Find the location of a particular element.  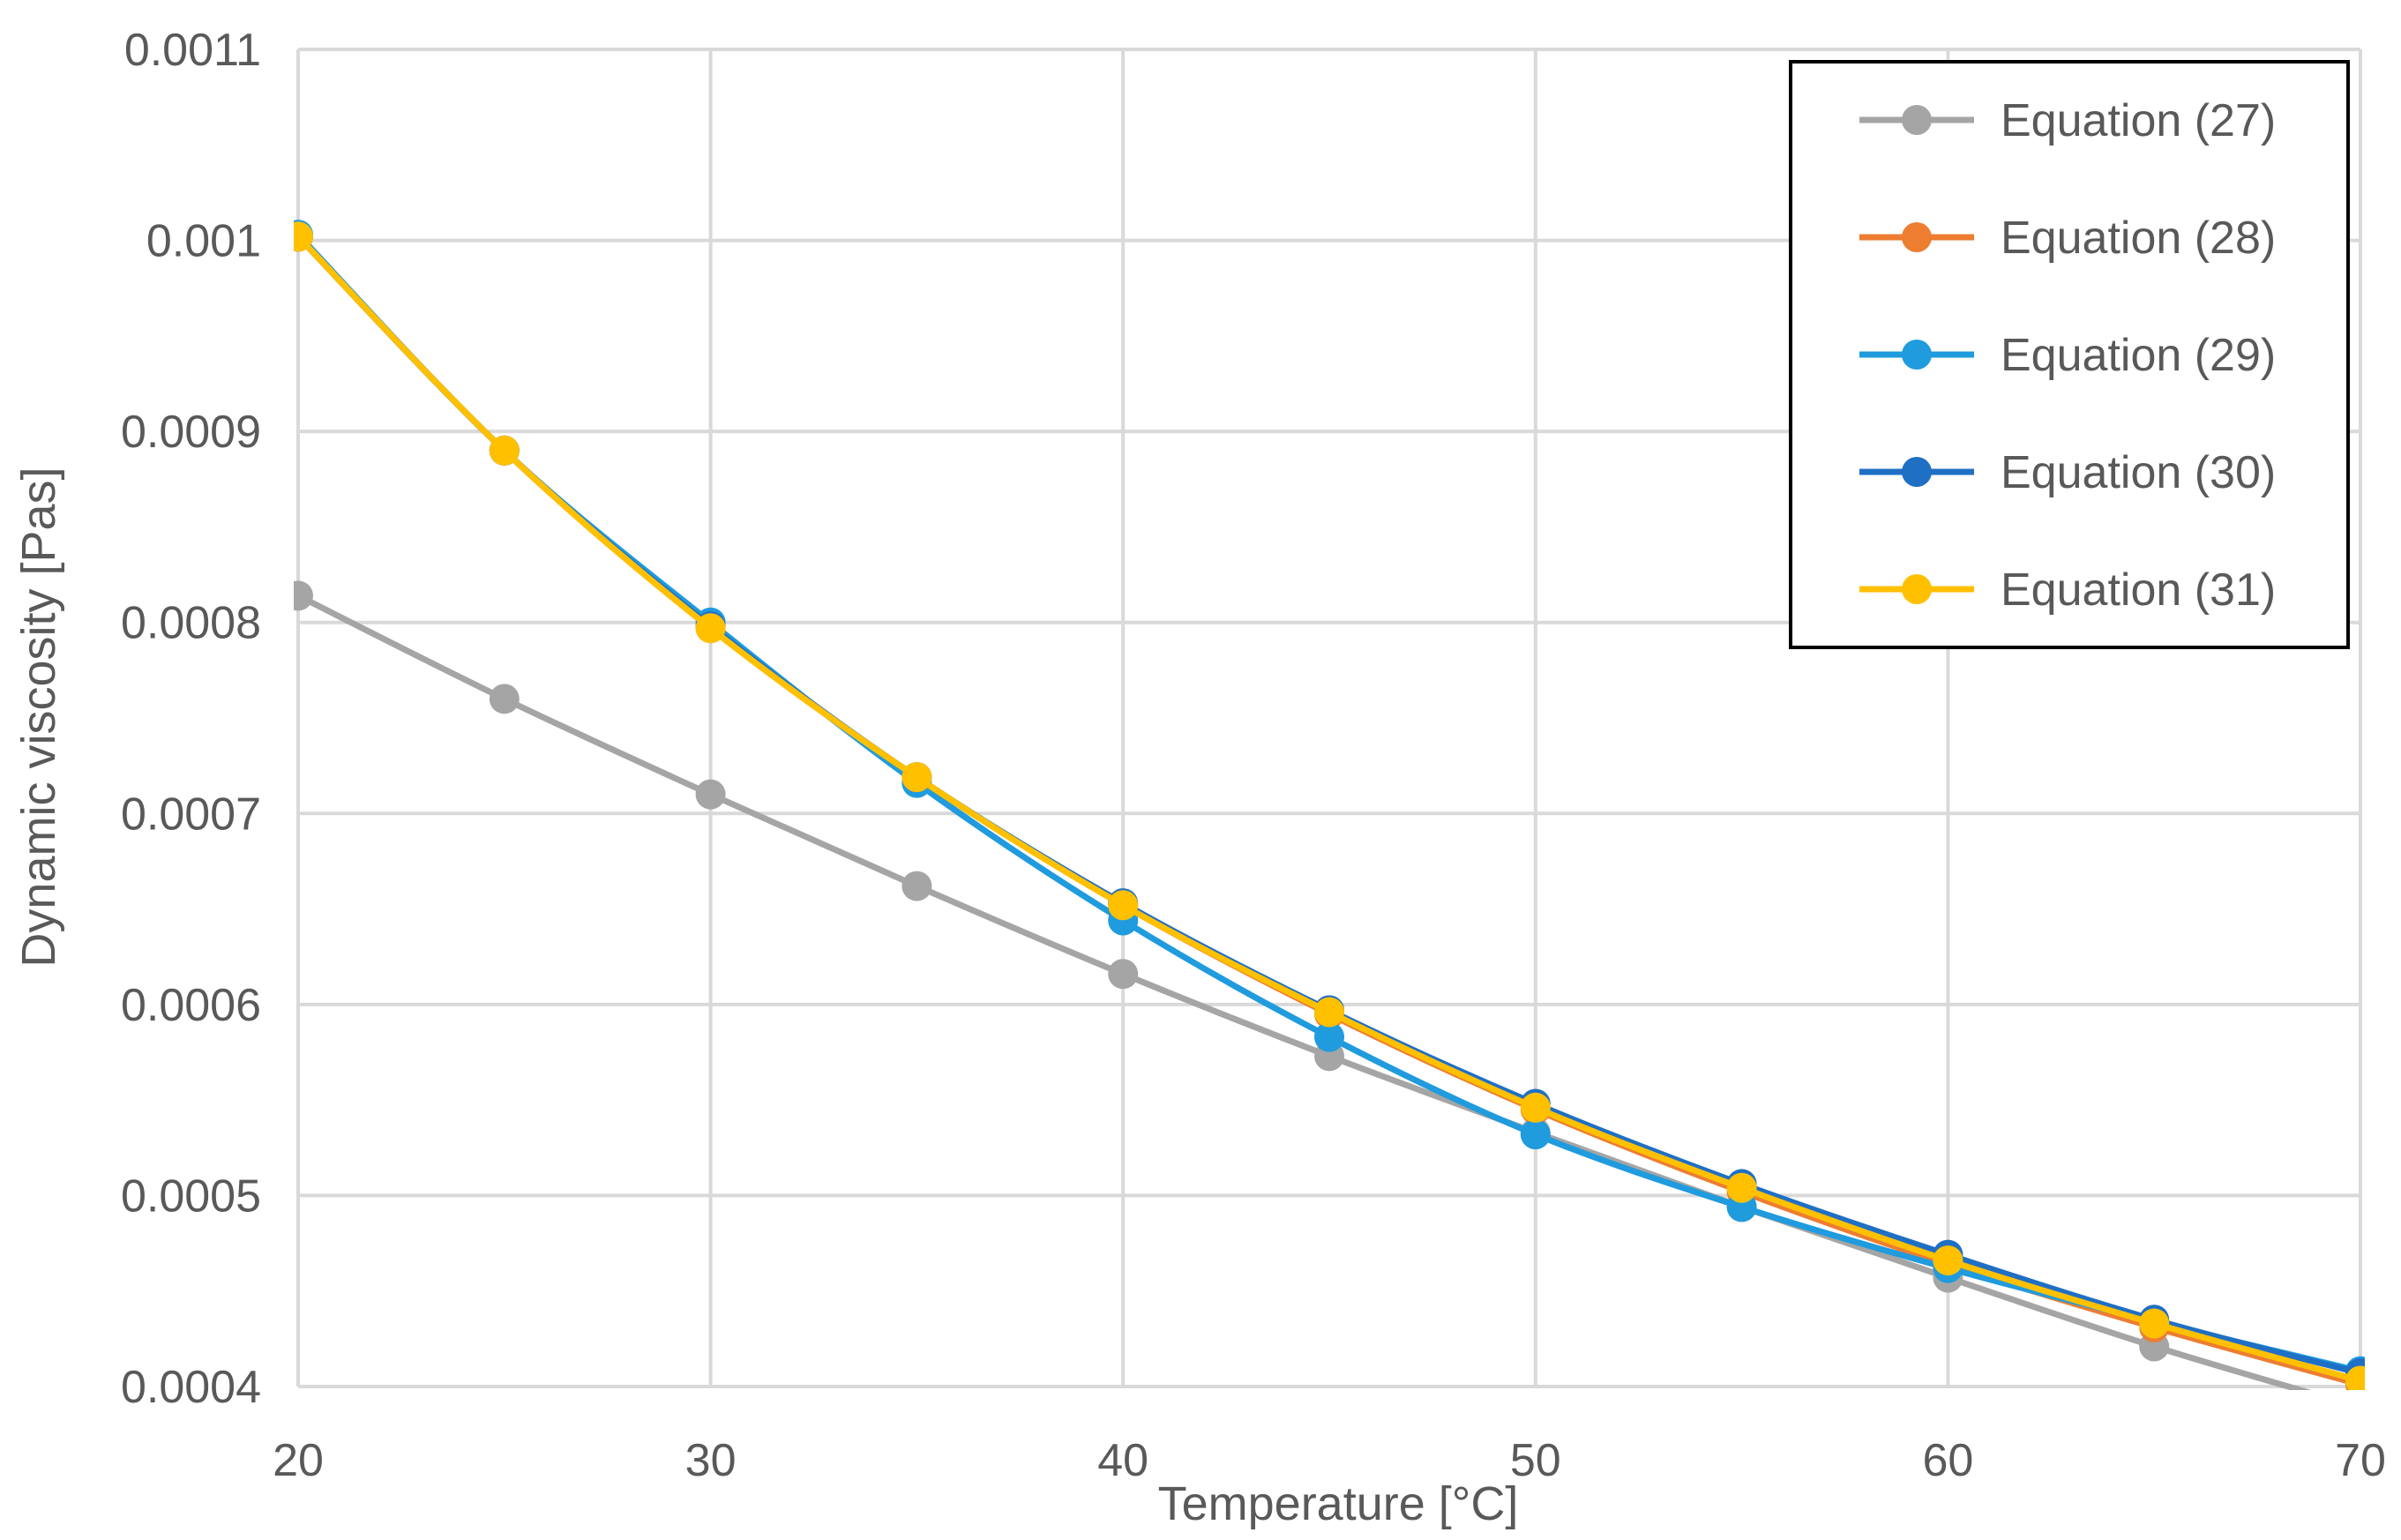

legend-item: Equation (31) is located at coordinates (2067, 590).